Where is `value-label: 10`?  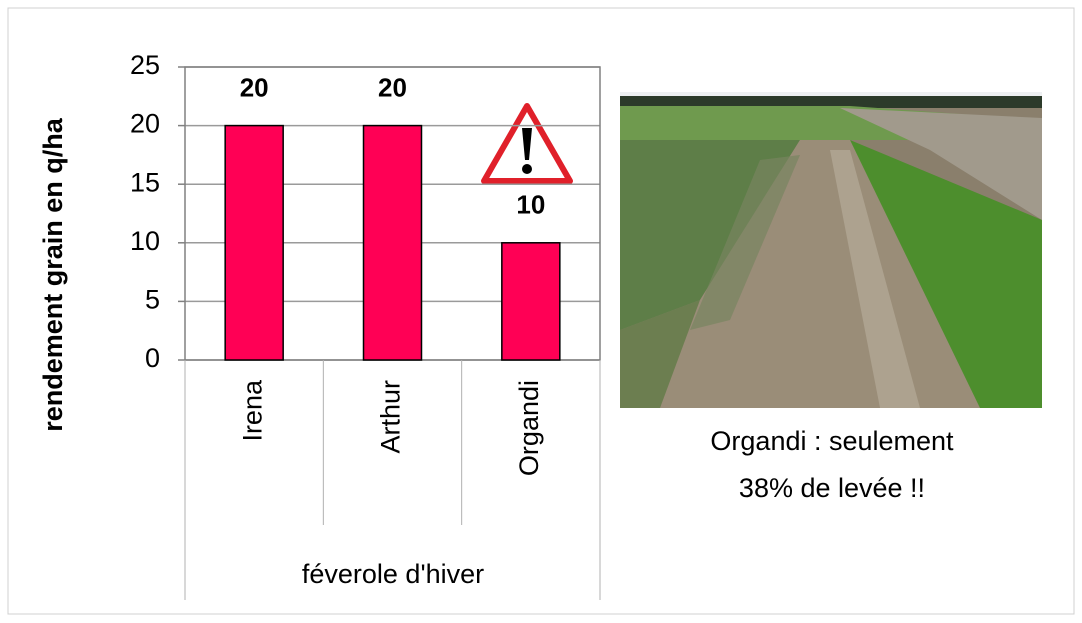
value-label: 10 is located at coordinates (530, 205).